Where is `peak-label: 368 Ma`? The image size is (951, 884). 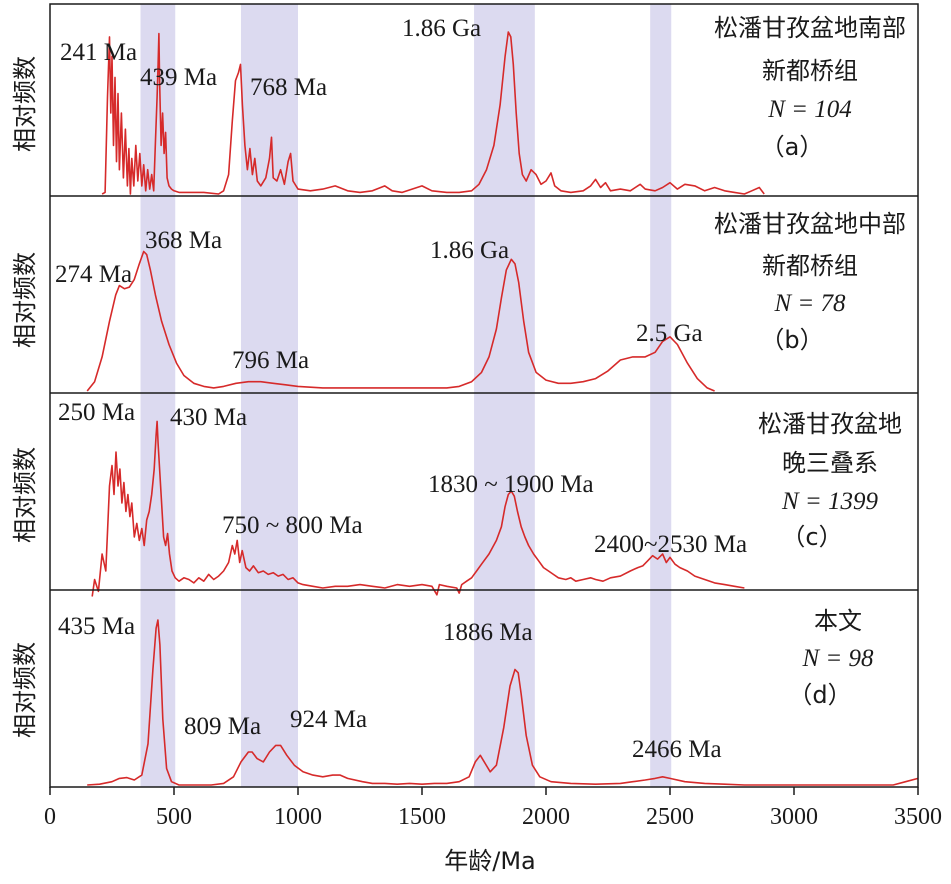
peak-label: 368 Ma is located at coordinates (183, 240).